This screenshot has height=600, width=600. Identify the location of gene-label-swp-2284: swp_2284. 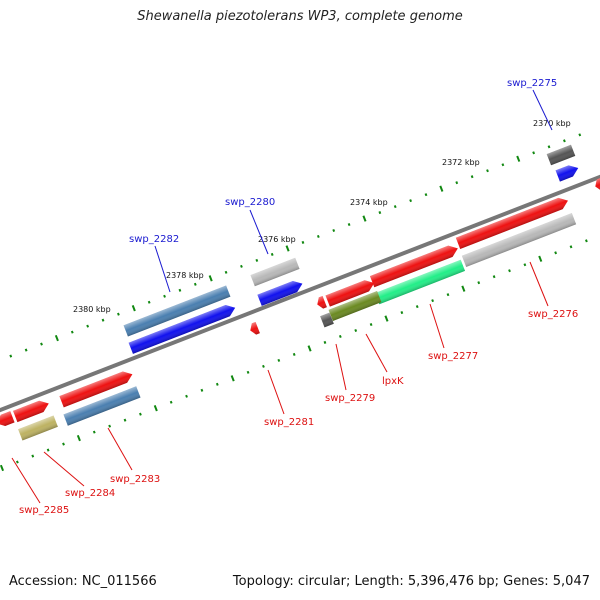
(90, 493).